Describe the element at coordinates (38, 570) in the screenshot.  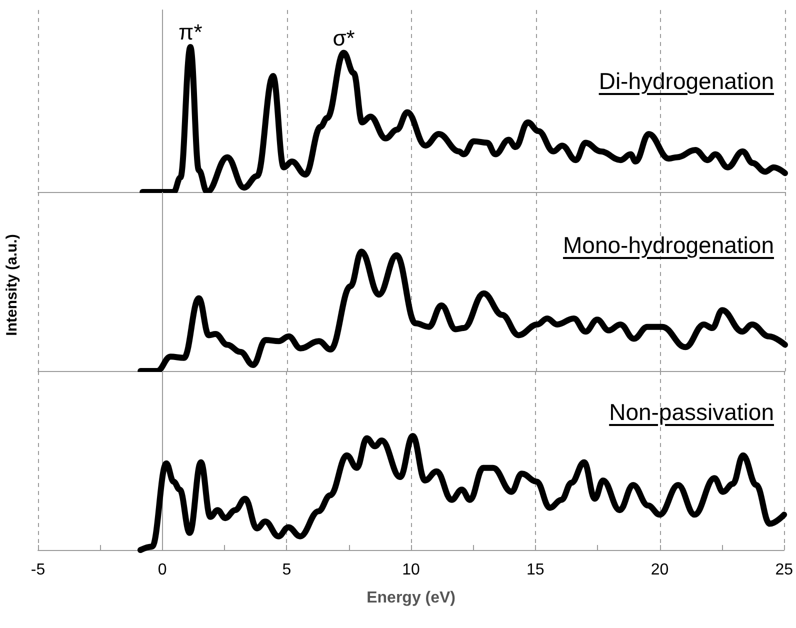
I see `x-tick-label: -5` at that location.